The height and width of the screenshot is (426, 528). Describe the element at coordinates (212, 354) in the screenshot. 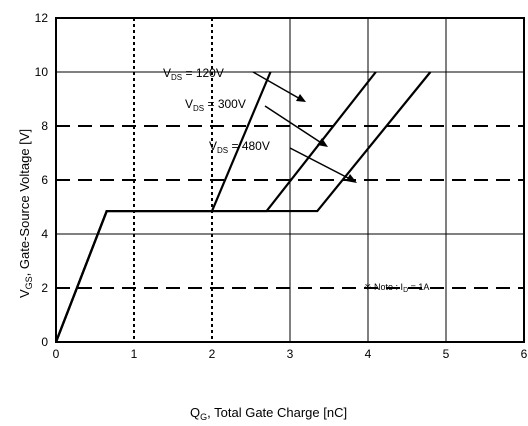

I see `x-tick-label: 2` at that location.